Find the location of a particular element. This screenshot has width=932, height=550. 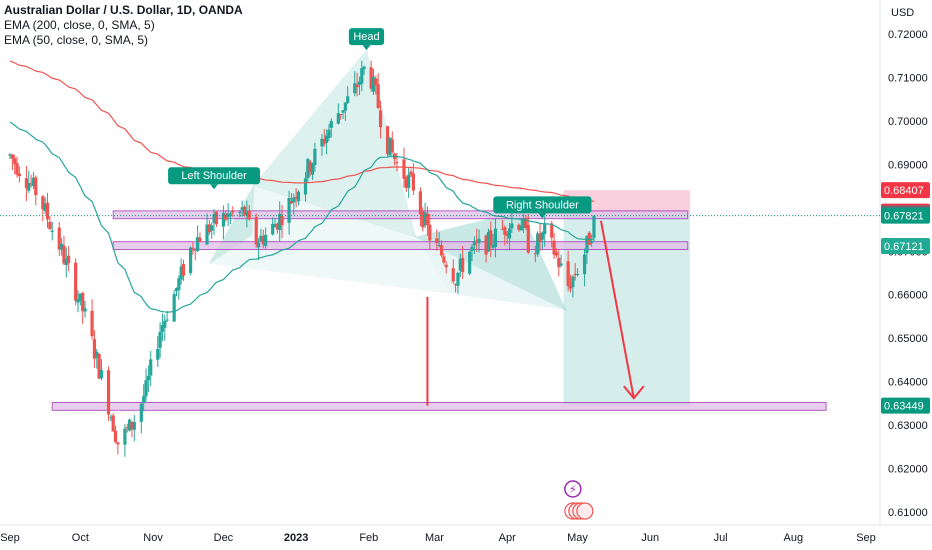

support-resistance-zone is located at coordinates (439, 406).